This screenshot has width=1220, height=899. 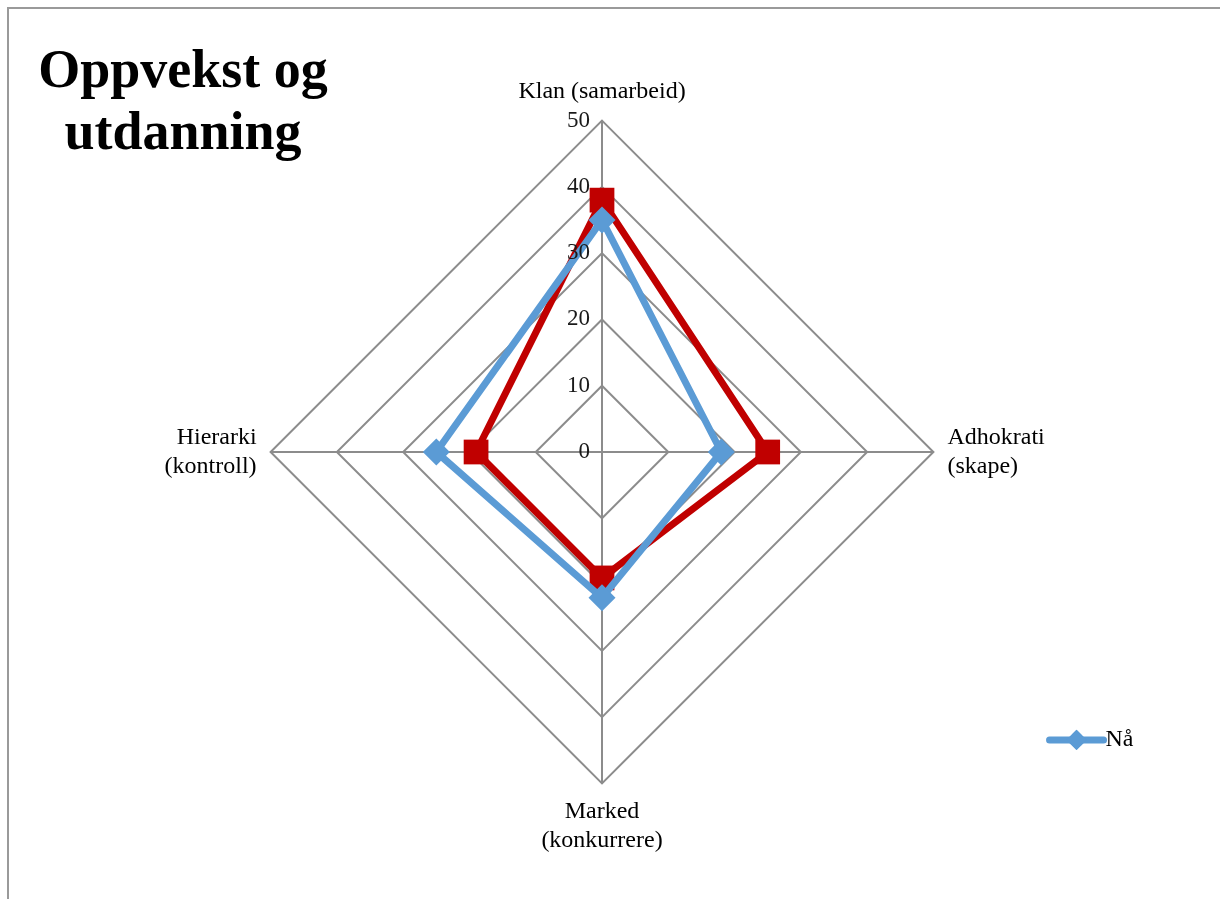 What do you see at coordinates (602, 90) in the screenshot?
I see `spoke-label: Klan (samarbeid)` at bounding box center [602, 90].